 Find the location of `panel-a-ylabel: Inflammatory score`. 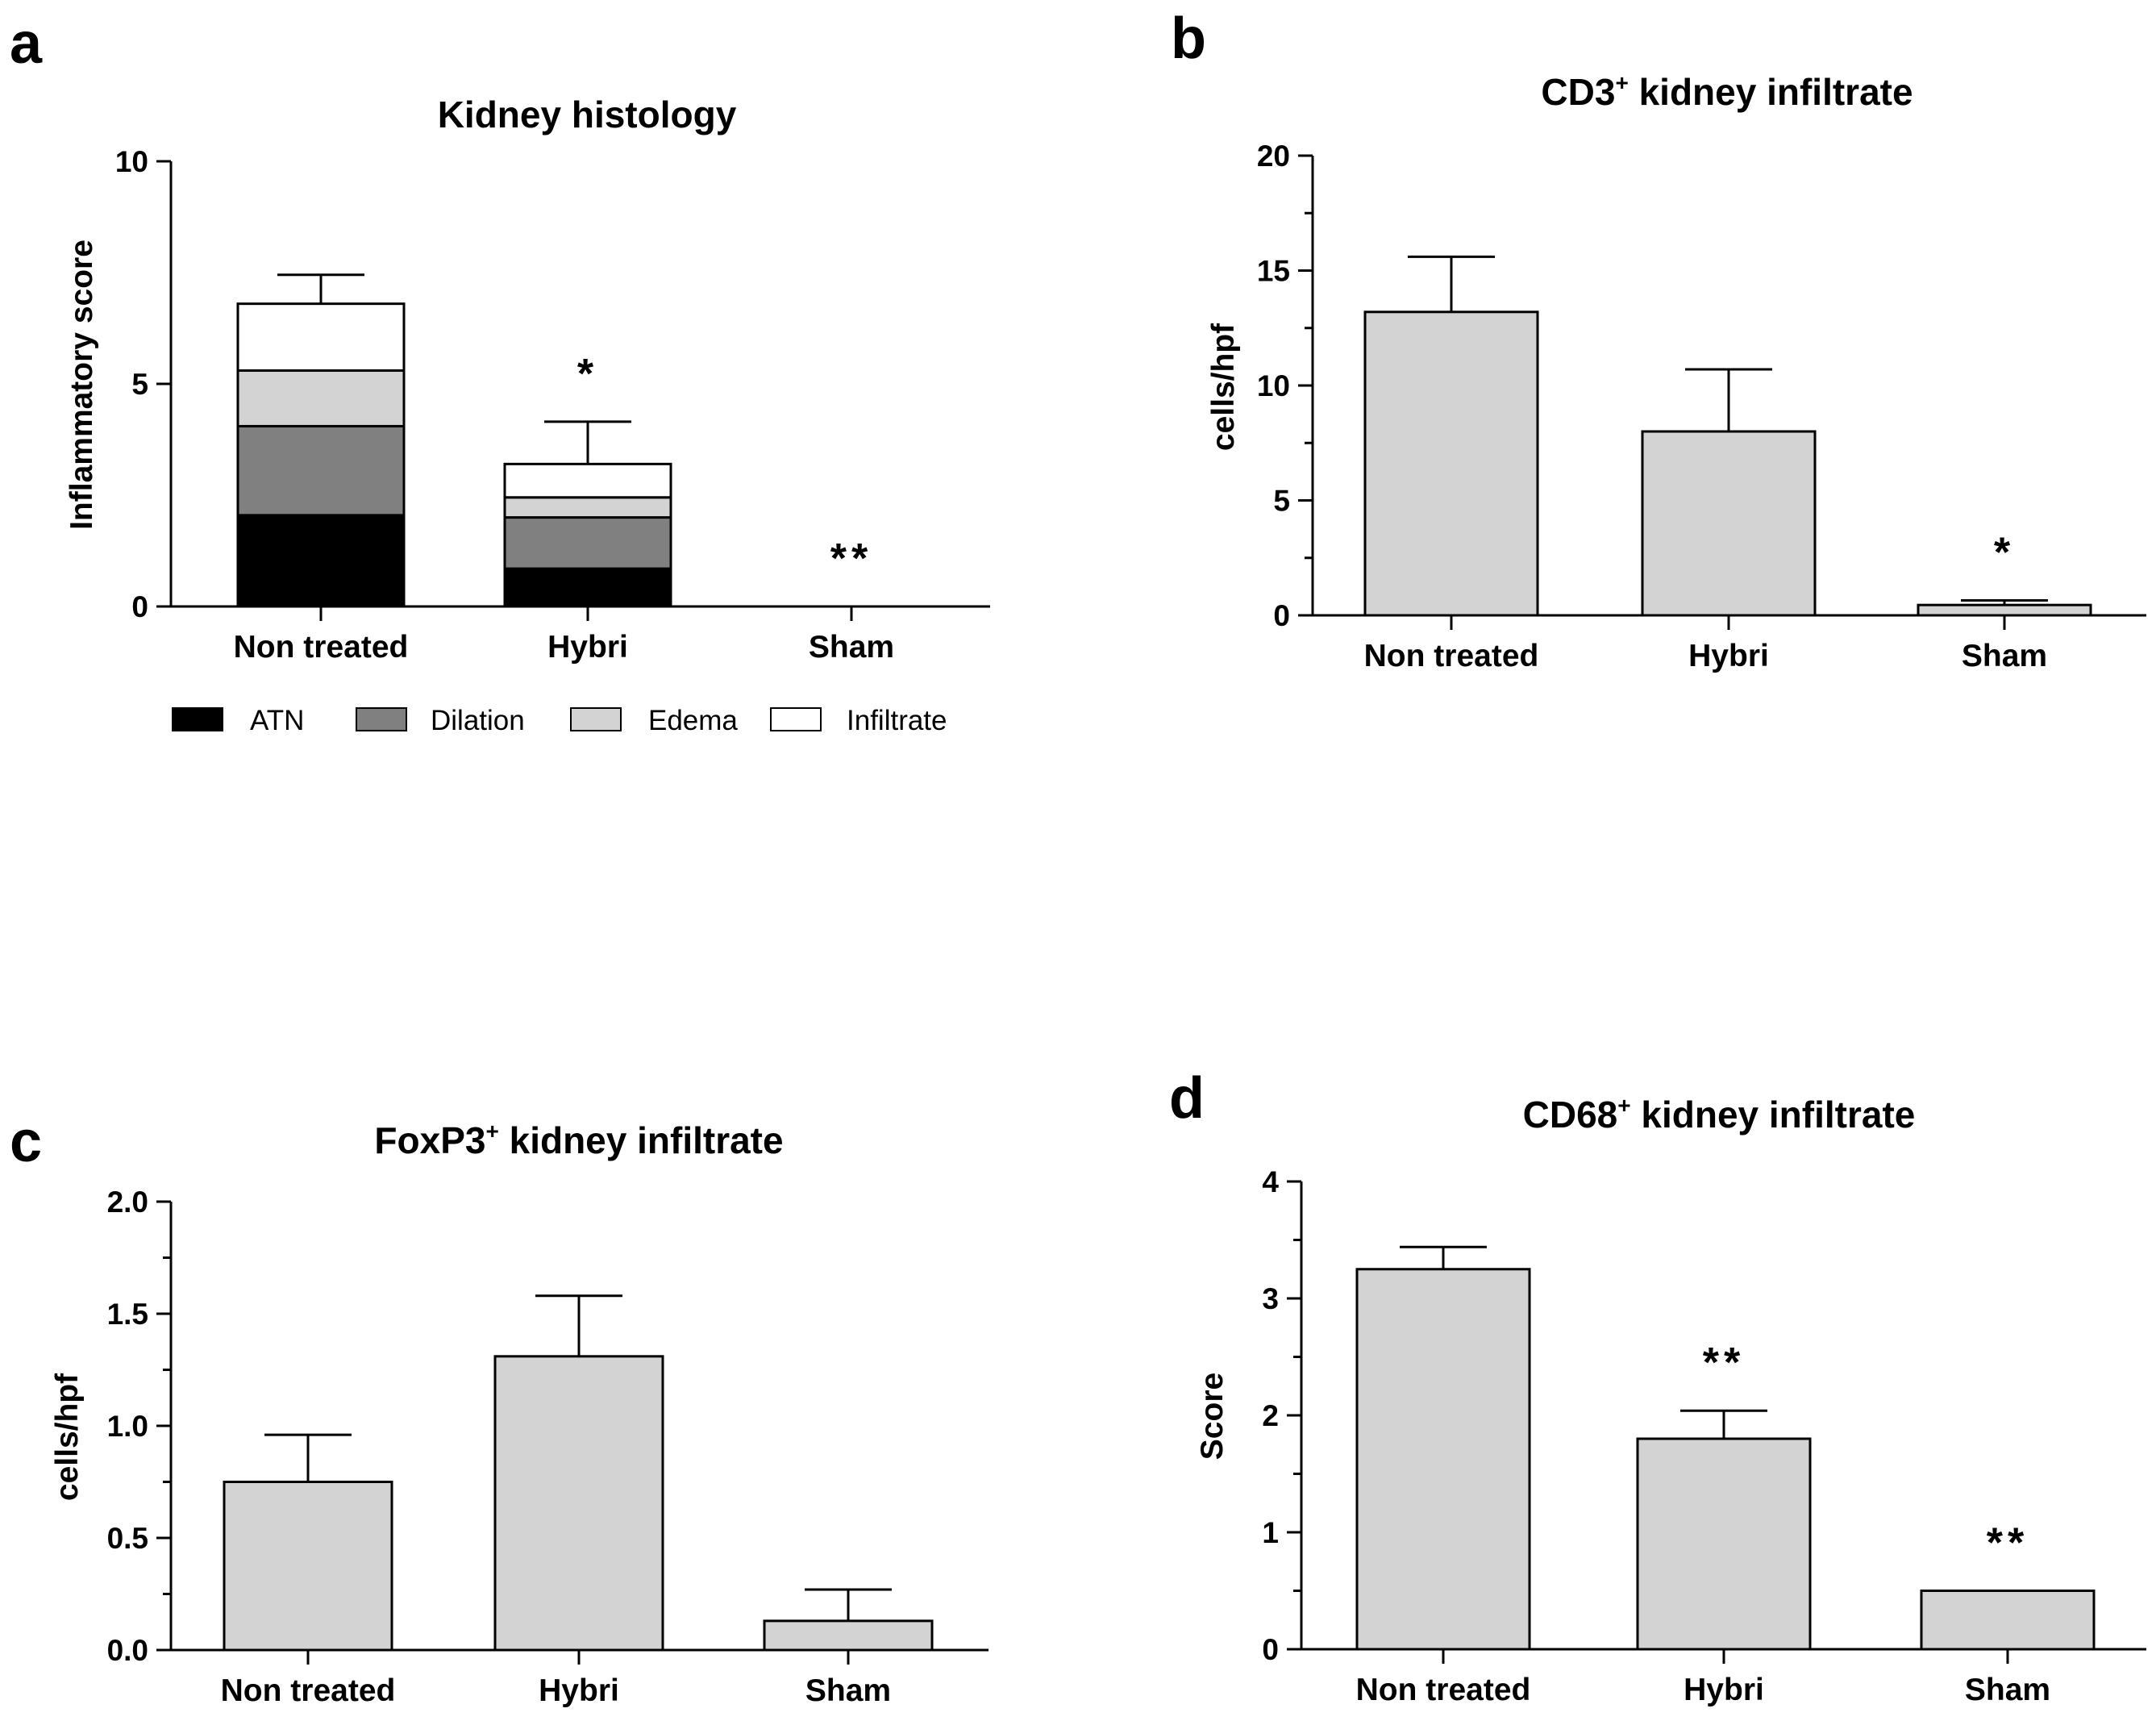

panel-a-ylabel: Inflammatory score is located at coordinates (82, 385).